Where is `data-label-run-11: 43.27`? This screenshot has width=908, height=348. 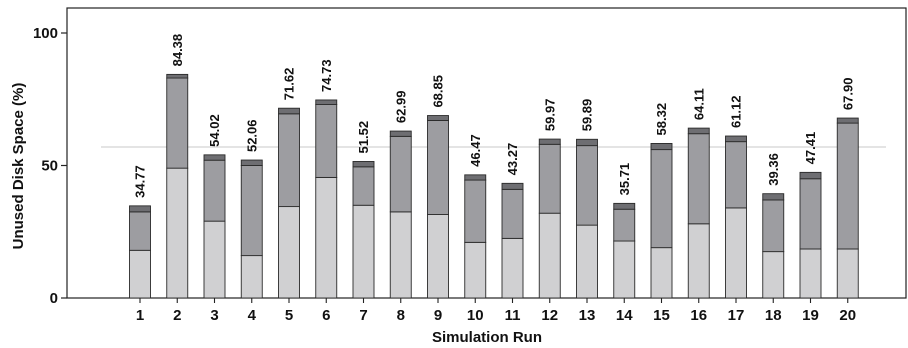 data-label-run-11: 43.27 is located at coordinates (512, 159).